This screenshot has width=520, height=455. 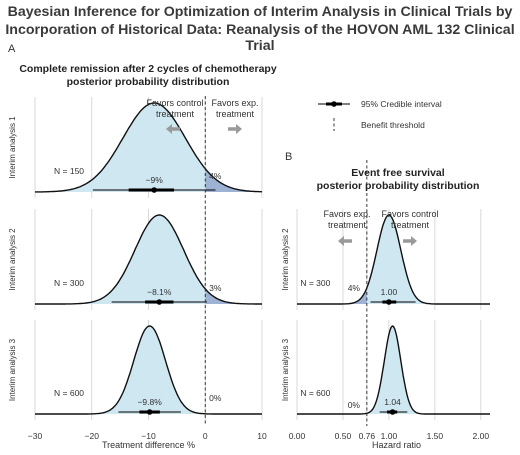 What do you see at coordinates (148, 82) in the screenshot?
I see `panel-a-title-line-2: posterior probability distribution` at bounding box center [148, 82].